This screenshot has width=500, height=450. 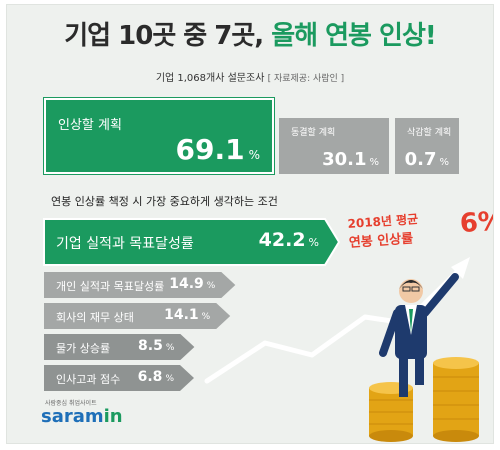 I want to click on plan-cut-label: 삭감할 계획, so click(x=429, y=133).